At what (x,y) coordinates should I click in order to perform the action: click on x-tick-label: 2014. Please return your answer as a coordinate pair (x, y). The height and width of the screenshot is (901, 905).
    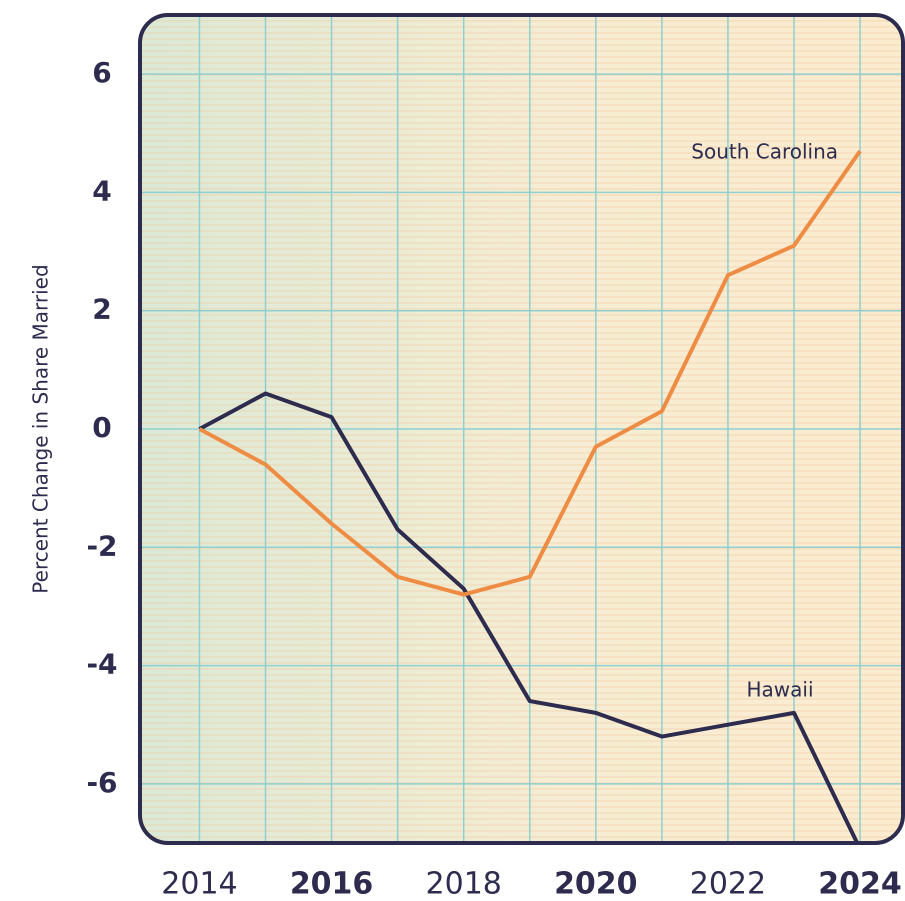
    Looking at the image, I should click on (199, 884).